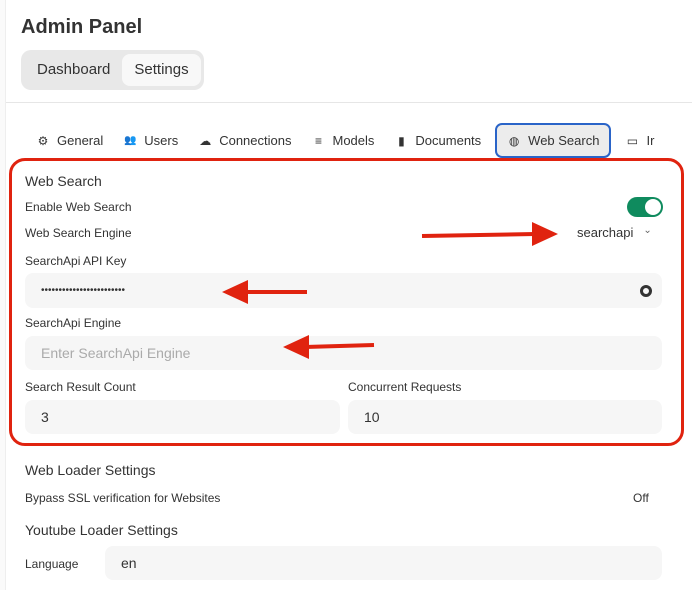 The width and height of the screenshot is (692, 590). What do you see at coordinates (83, 290) in the screenshot?
I see `api-key-value: ••••••••••••••••••••••••` at bounding box center [83, 290].